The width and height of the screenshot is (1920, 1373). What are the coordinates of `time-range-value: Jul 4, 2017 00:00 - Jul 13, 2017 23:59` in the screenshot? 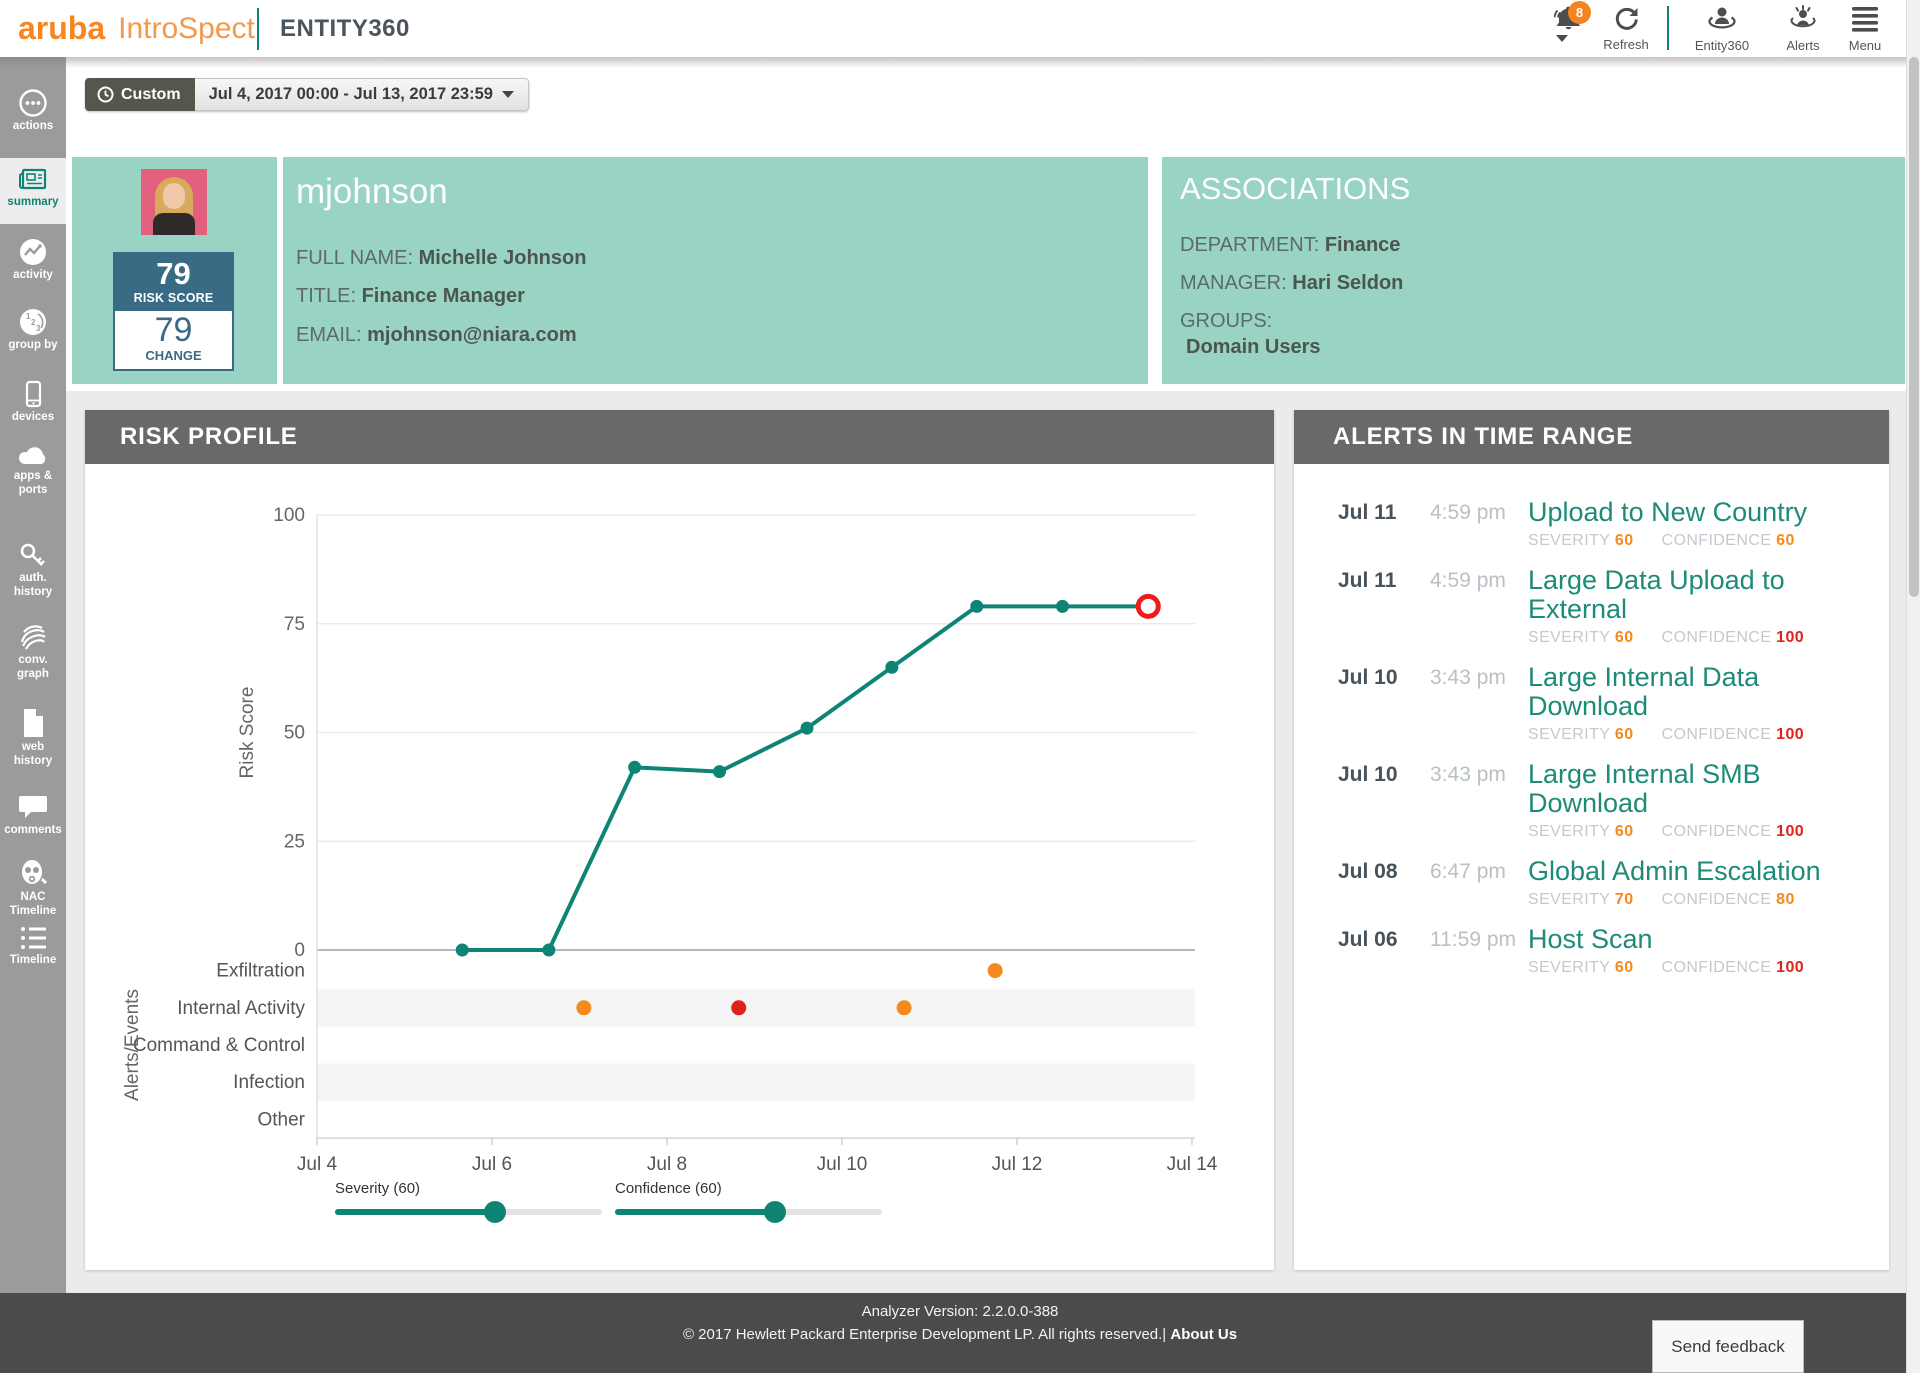 It's located at (361, 94).